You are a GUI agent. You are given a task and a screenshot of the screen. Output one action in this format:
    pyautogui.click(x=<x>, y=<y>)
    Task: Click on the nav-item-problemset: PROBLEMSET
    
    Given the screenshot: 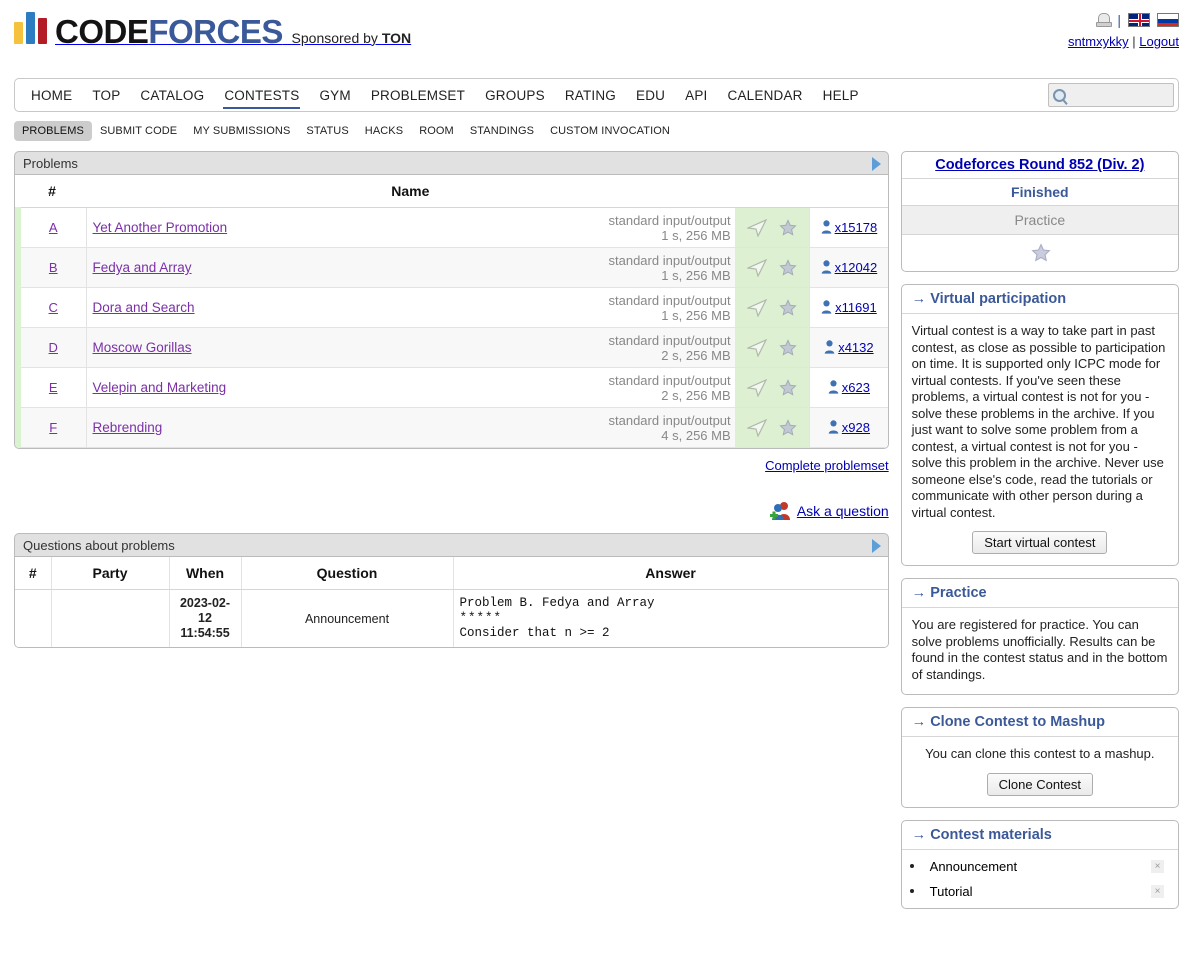 What is the action you would take?
    pyautogui.click(x=418, y=95)
    